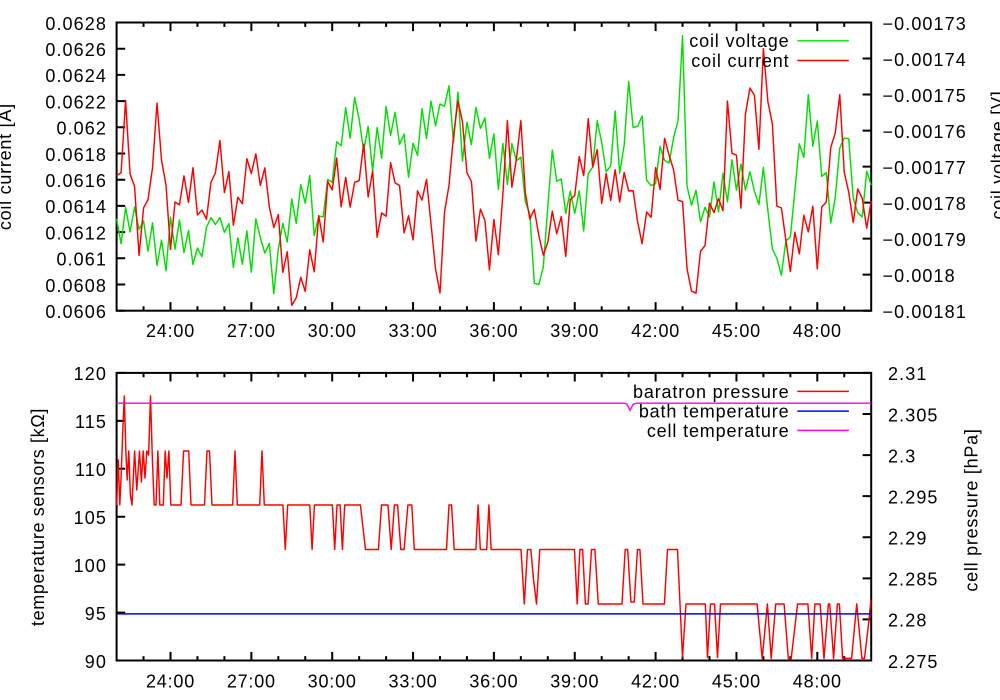  What do you see at coordinates (925, 240) in the screenshot?
I see `svg-text: −0.00179` at bounding box center [925, 240].